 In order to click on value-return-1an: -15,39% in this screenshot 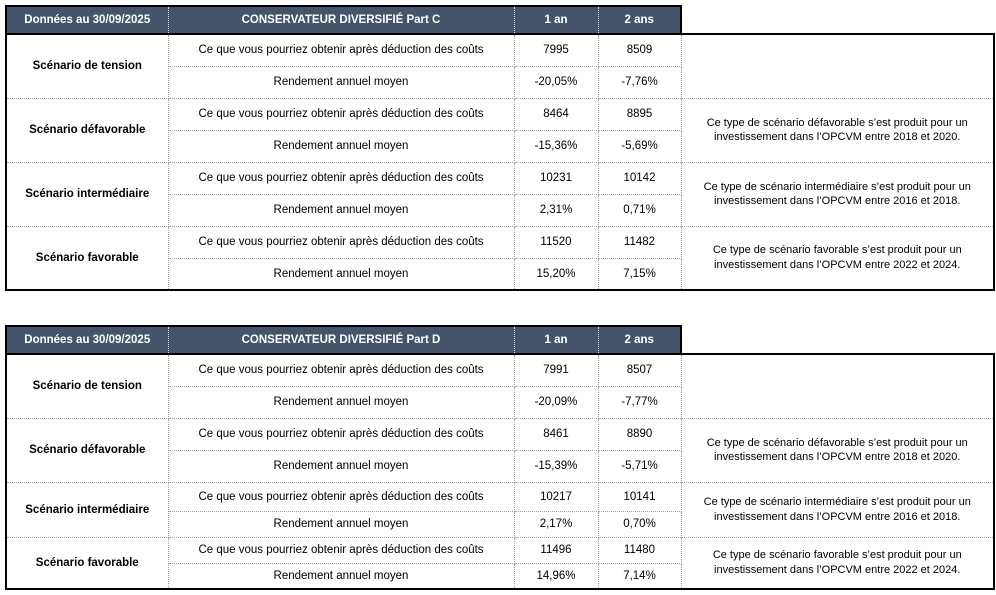, I will do `click(556, 466)`.